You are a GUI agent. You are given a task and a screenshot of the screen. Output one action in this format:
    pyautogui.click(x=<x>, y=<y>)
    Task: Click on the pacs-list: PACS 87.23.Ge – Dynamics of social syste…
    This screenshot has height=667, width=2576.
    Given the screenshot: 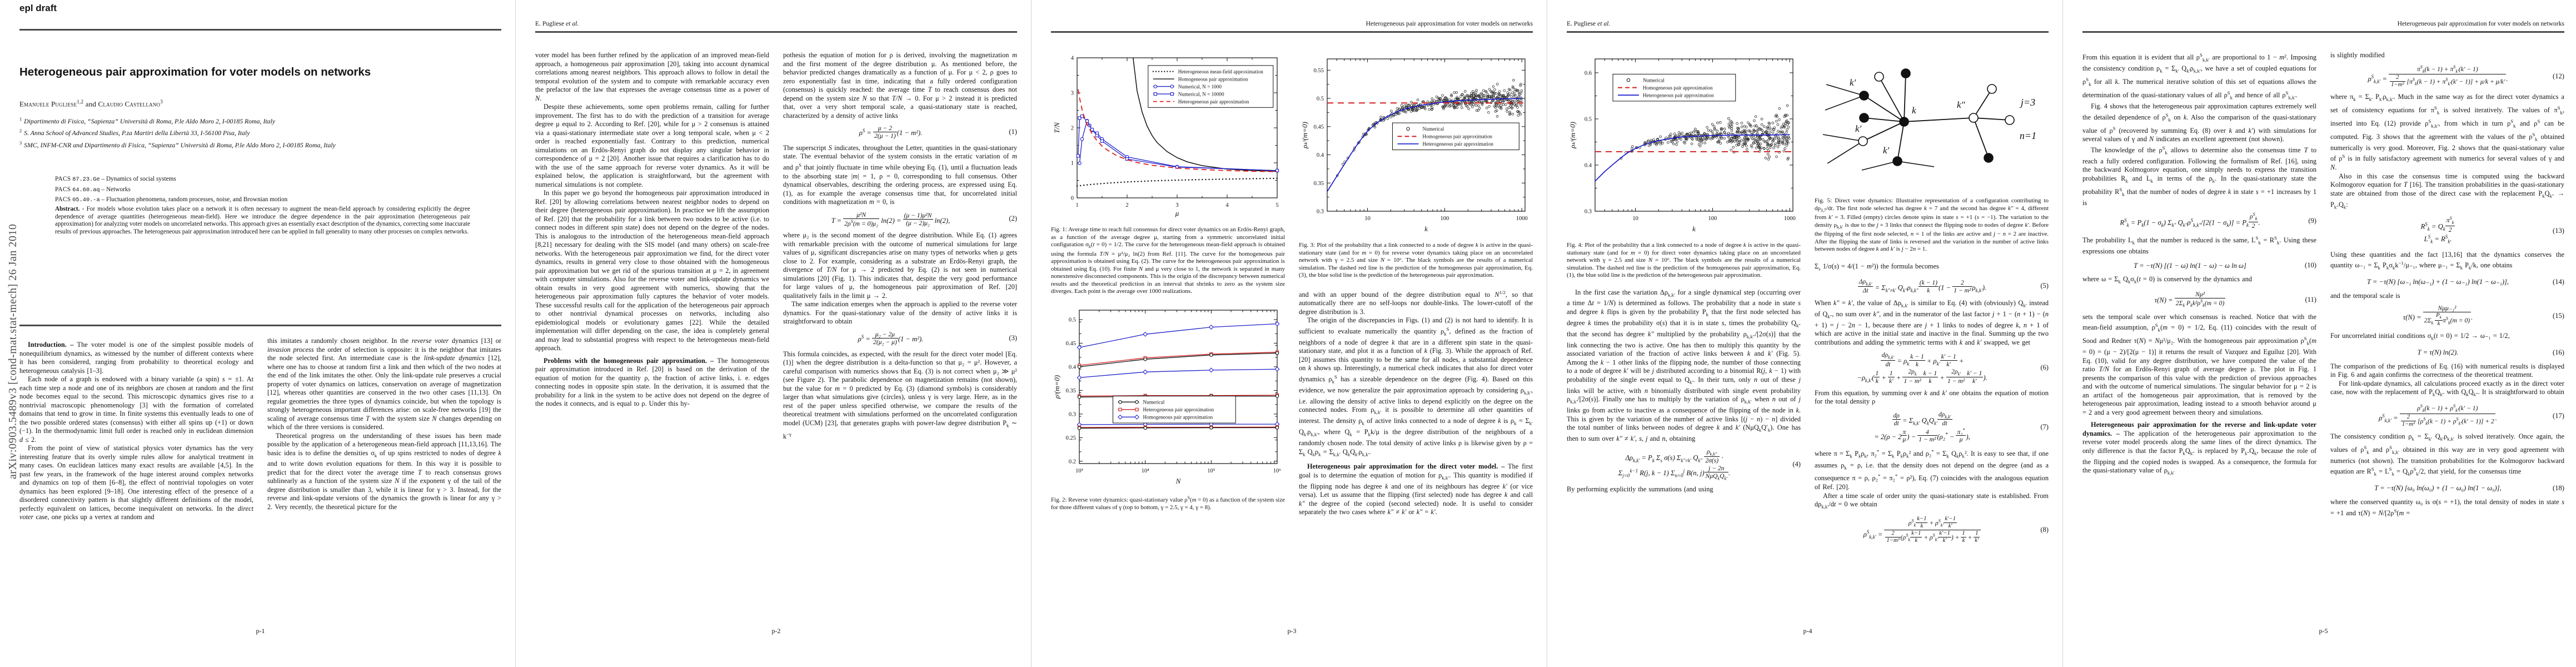 What is the action you would take?
    pyautogui.click(x=267, y=190)
    